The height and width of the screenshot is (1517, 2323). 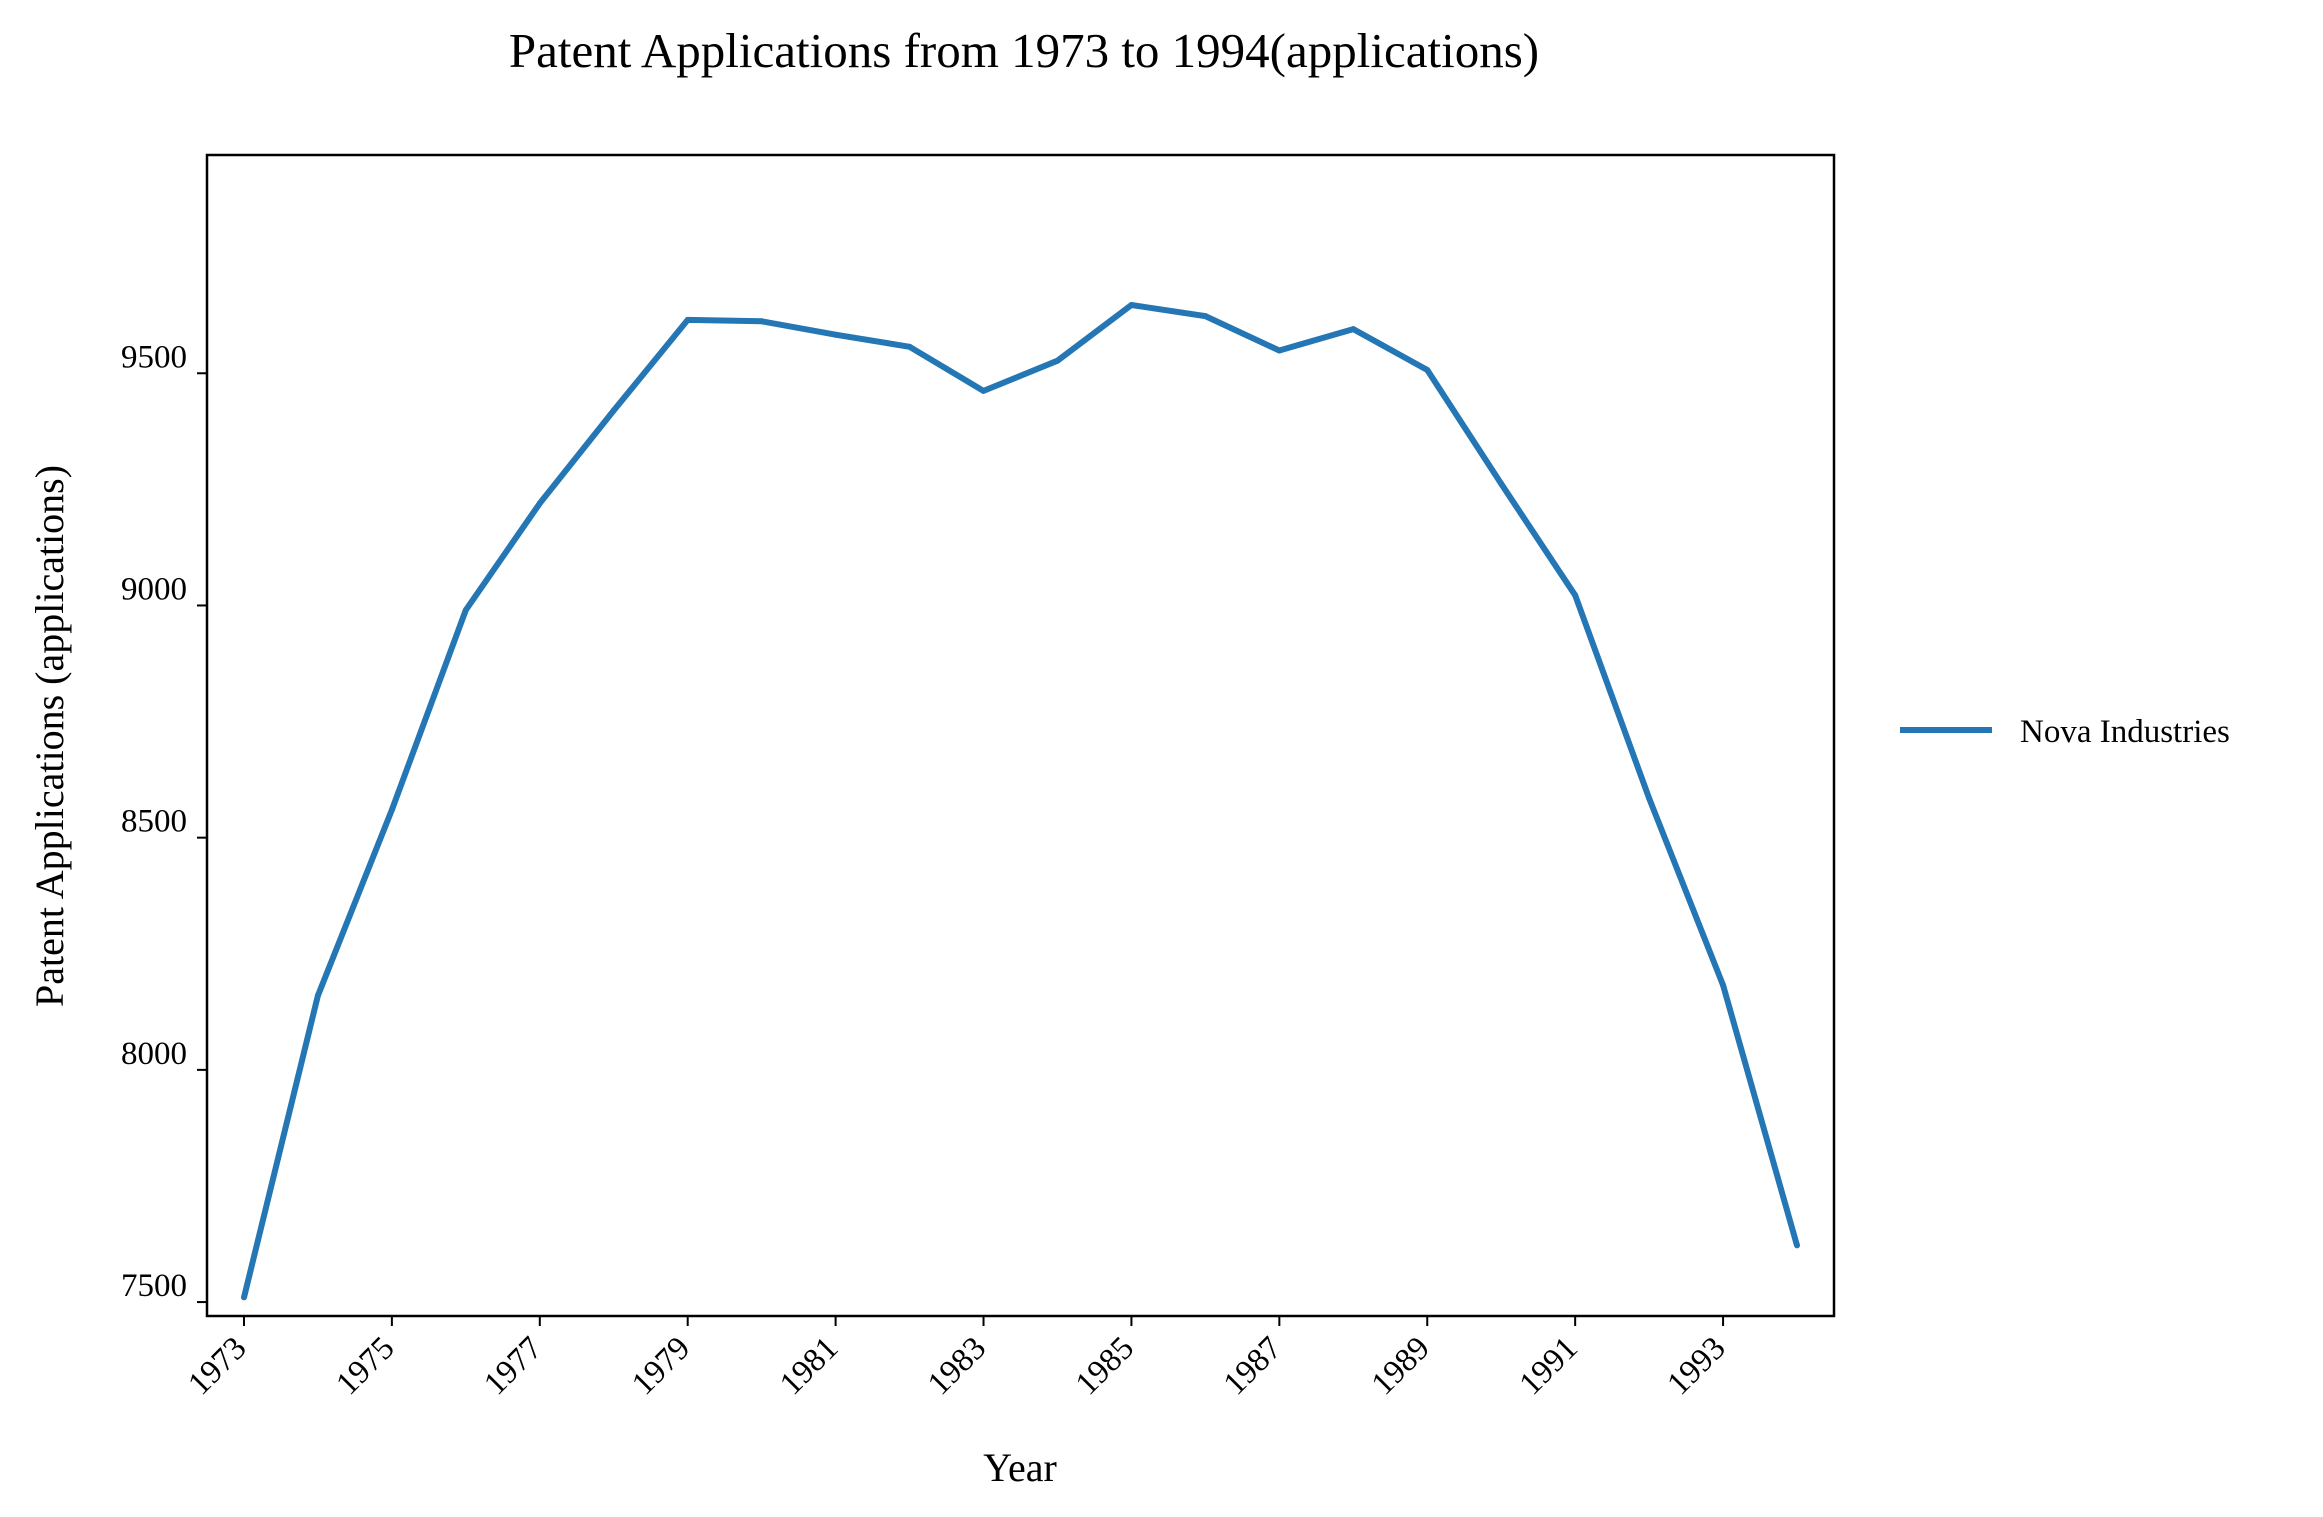 What do you see at coordinates (154, 357) in the screenshot?
I see `y-tick-label: 9500` at bounding box center [154, 357].